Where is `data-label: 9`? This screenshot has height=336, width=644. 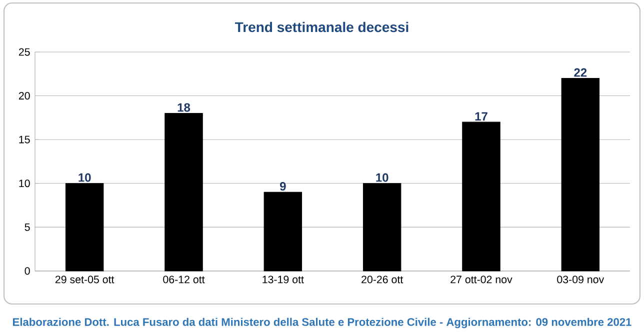 data-label: 9 is located at coordinates (283, 186).